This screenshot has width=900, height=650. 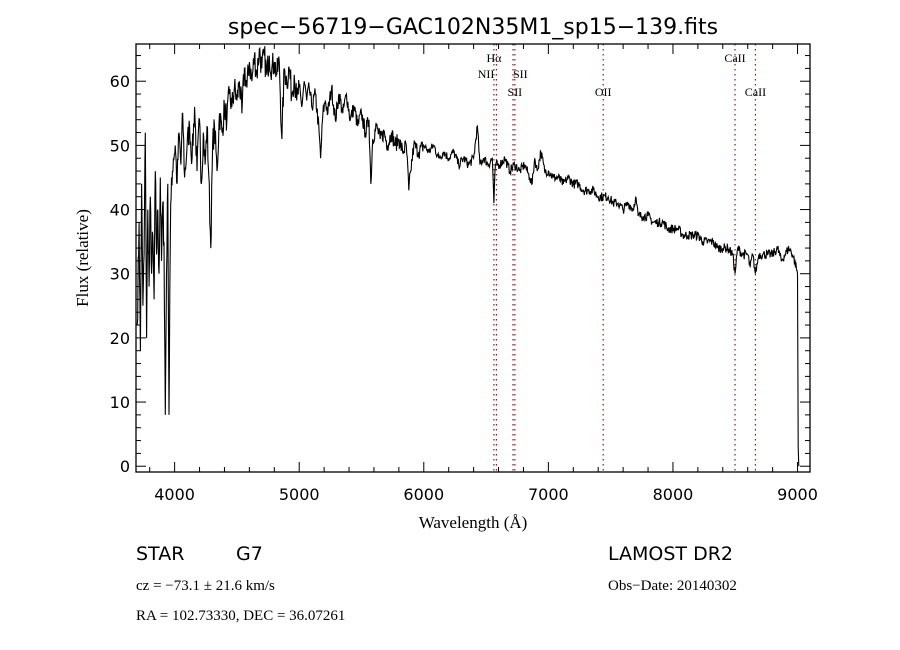 I want to click on line-marker-label: NII, so click(x=486, y=74).